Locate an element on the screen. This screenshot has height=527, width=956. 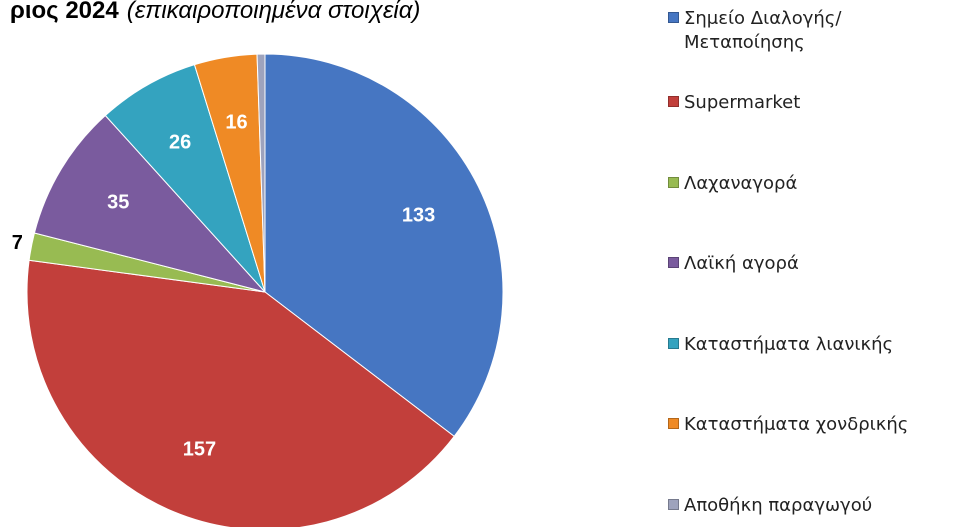
legend-item: Λαχαναγορά is located at coordinates (810, 184).